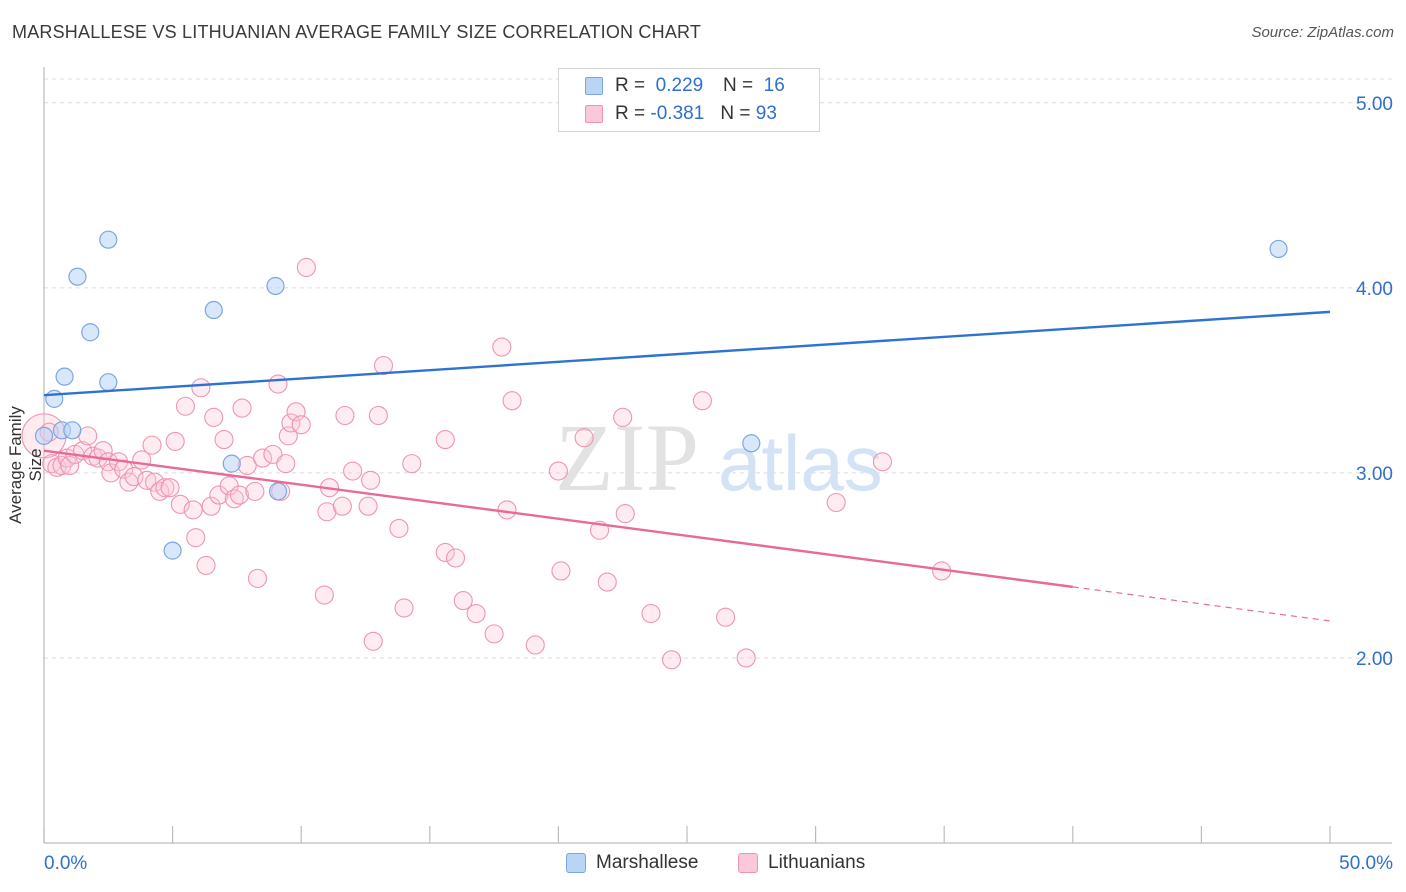 This screenshot has height=892, width=1406. What do you see at coordinates (748, 863) in the screenshot?
I see `lithuanians-legend-swatch` at bounding box center [748, 863].